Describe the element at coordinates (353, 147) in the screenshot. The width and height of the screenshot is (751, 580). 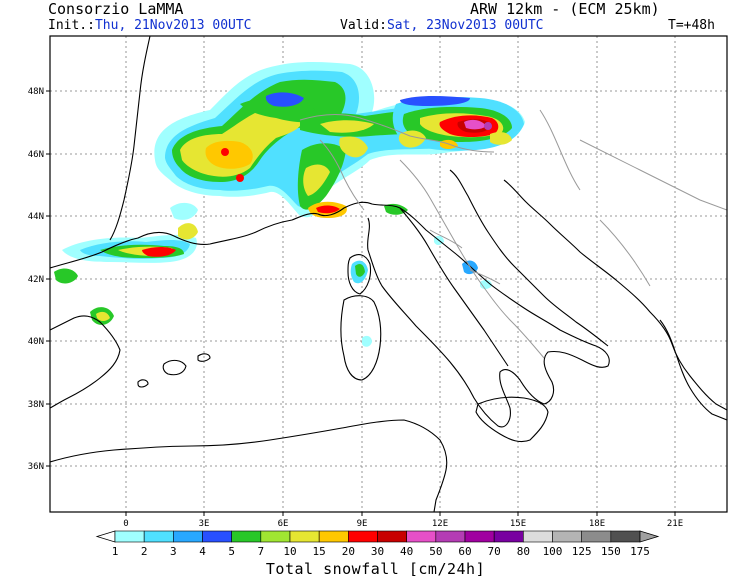
I see `snow-patch-lombardy` at that location.